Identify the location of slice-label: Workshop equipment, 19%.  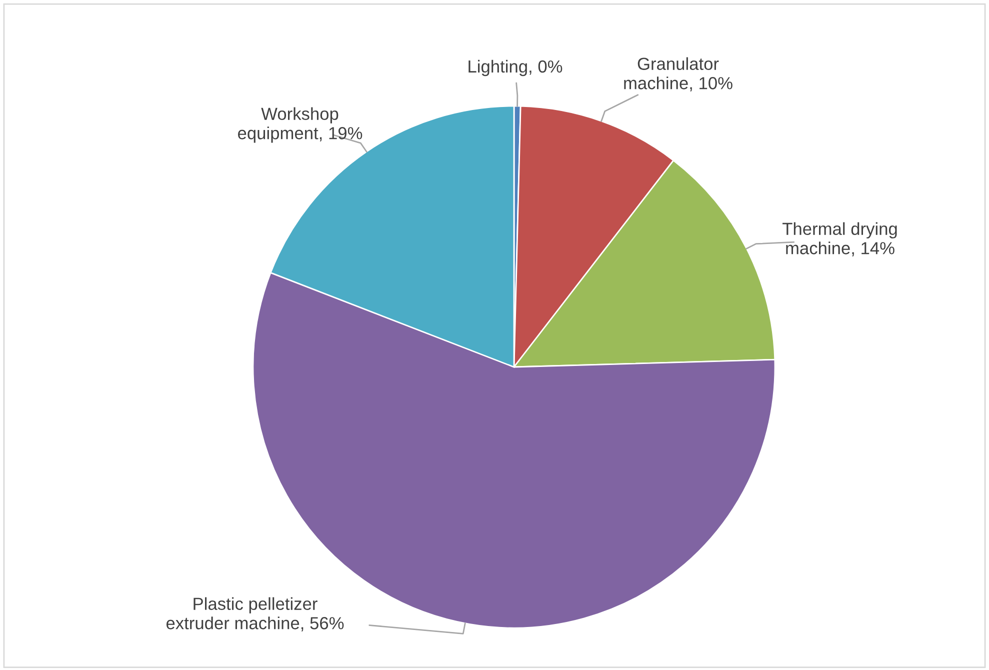
(300, 125).